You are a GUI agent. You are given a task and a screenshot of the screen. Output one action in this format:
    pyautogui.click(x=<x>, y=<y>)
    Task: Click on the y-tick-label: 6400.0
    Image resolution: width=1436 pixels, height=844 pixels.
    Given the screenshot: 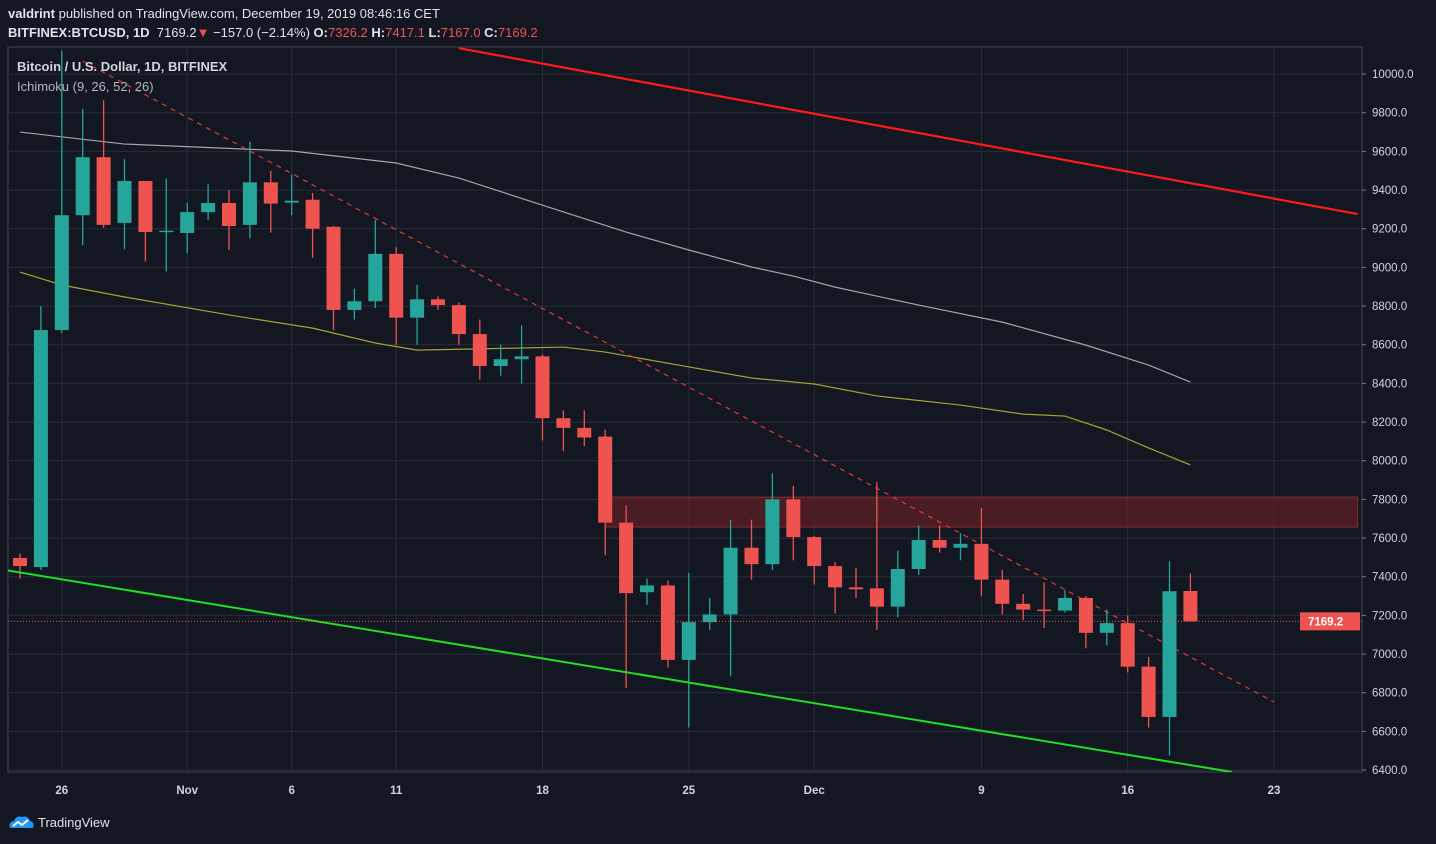 What is the action you would take?
    pyautogui.click(x=1389, y=771)
    